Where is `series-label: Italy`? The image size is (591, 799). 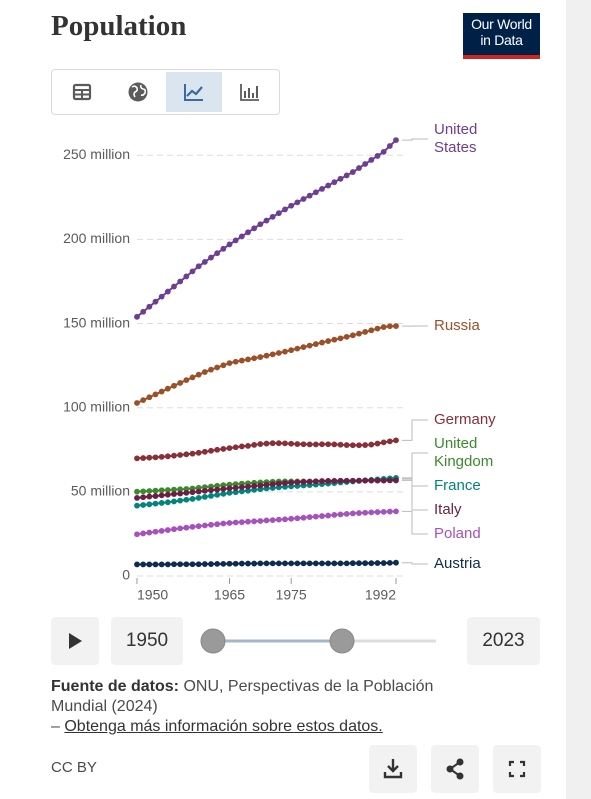
series-label: Italy is located at coordinates (448, 509).